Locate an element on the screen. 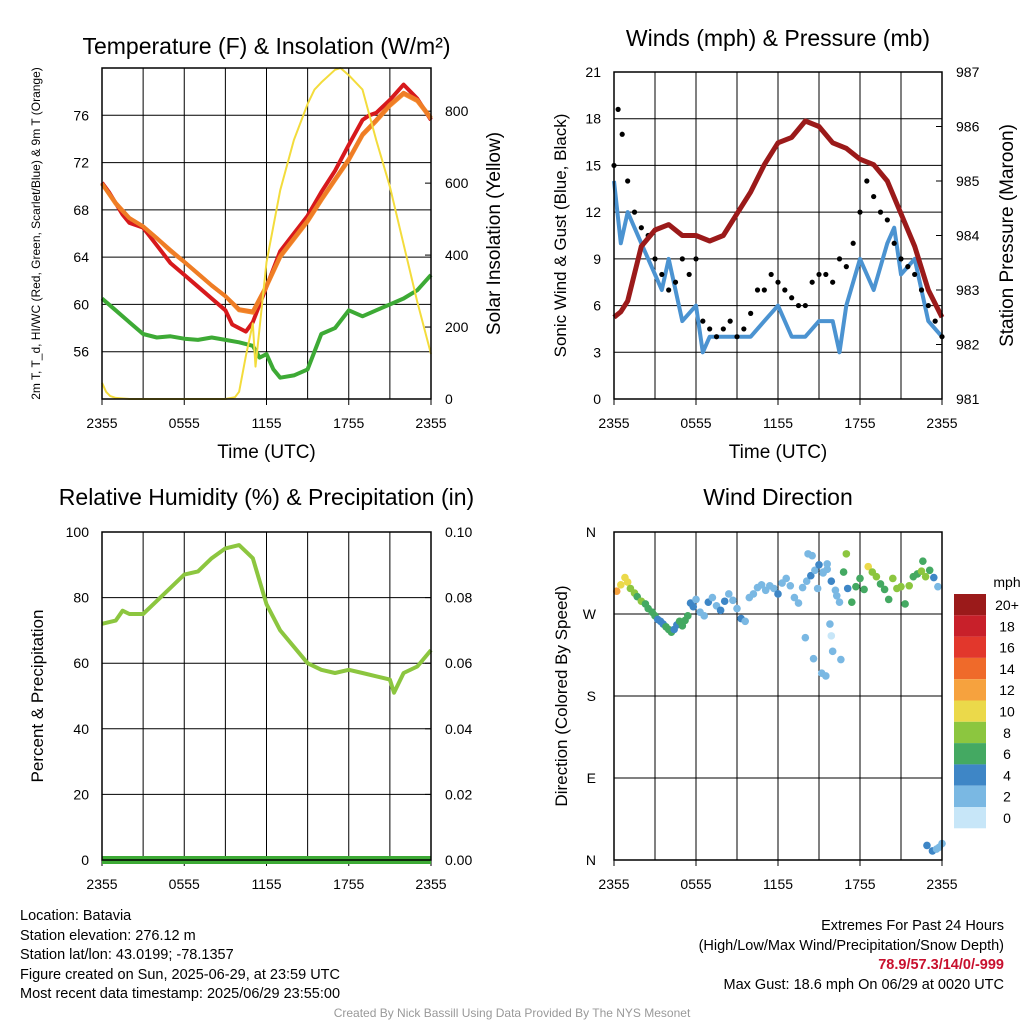 This screenshot has width=1024, height=1024. y-tick-label: 40 is located at coordinates (81, 729).